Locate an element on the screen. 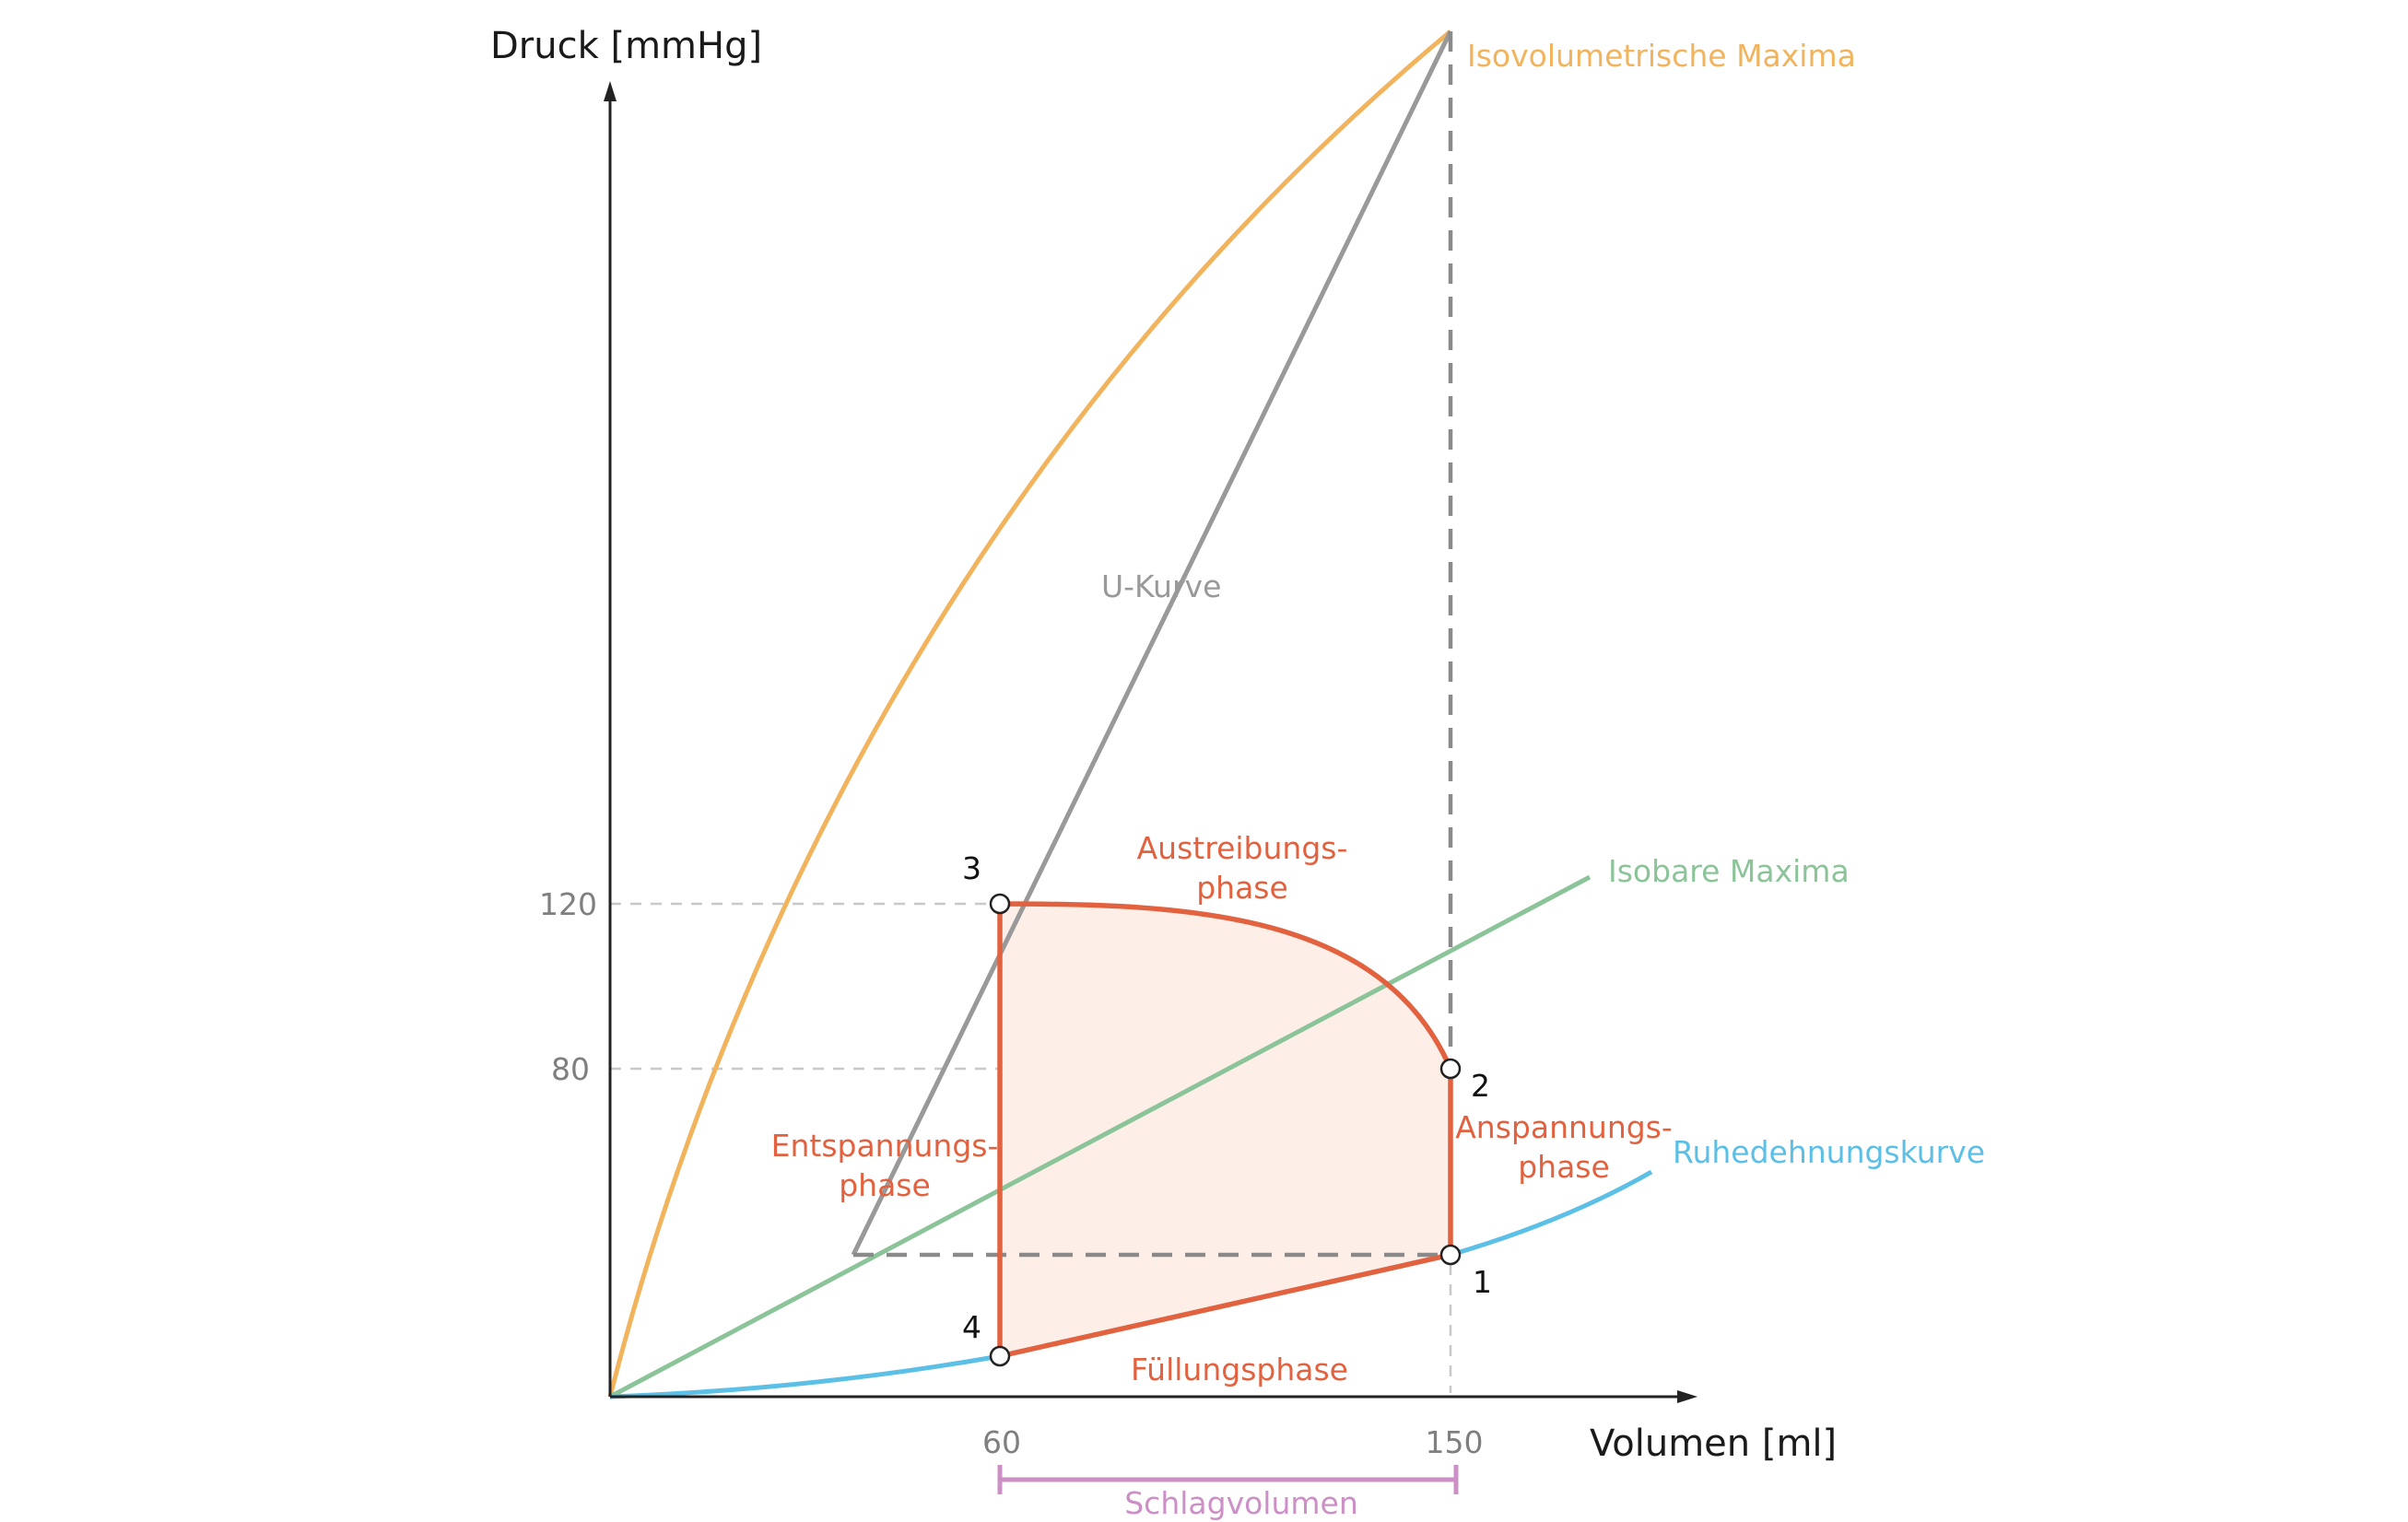 The height and width of the screenshot is (1522, 2408). x-tick-60: 60 is located at coordinates (1001, 1442).